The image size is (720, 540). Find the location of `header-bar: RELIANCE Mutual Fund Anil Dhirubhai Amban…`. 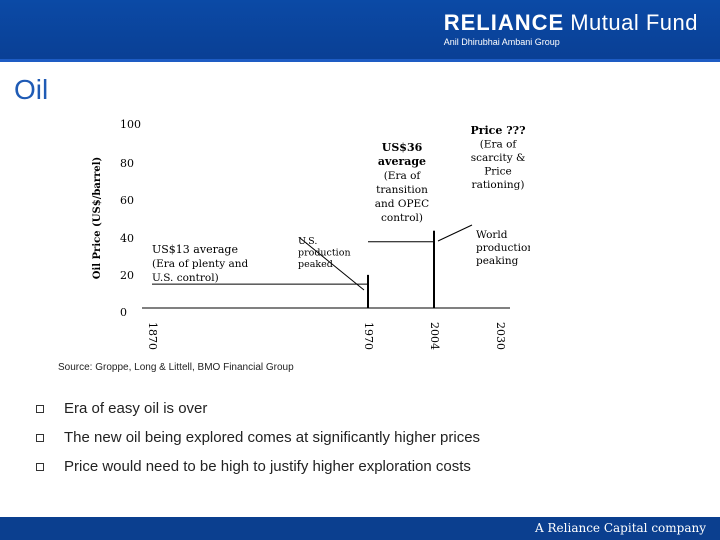

header-bar: RELIANCE Mutual Fund Anil Dhirubhai Amban… is located at coordinates (360, 31).